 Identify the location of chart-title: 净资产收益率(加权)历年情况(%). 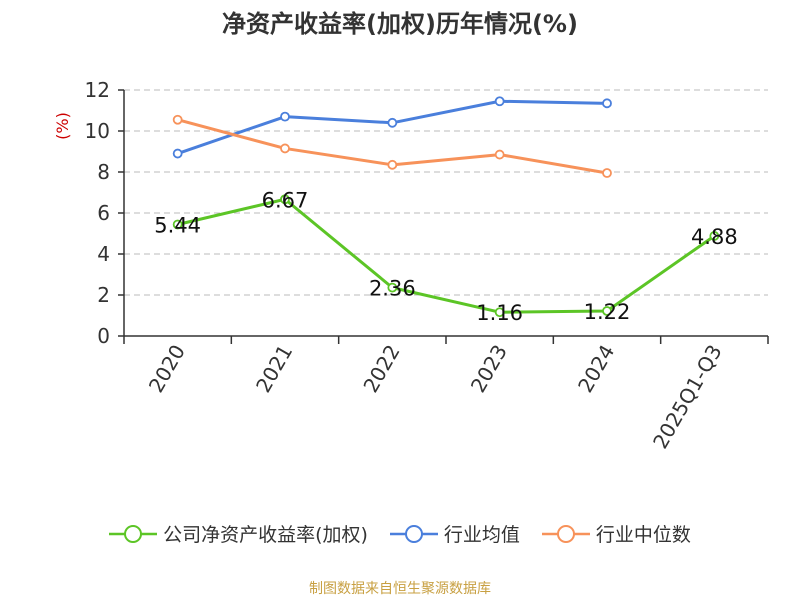
(400, 24).